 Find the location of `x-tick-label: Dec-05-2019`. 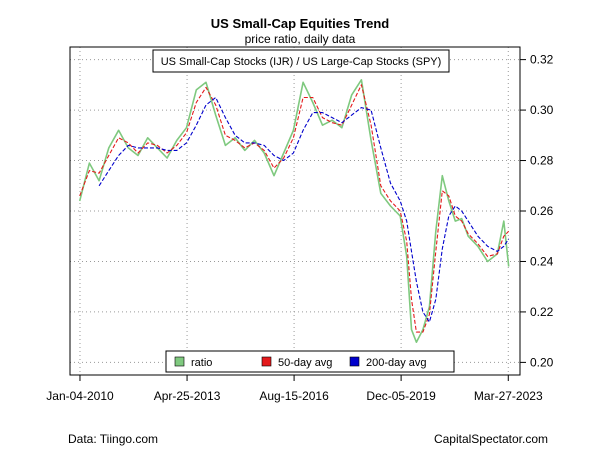

x-tick-label: Dec-05-2019 is located at coordinates (401, 396).